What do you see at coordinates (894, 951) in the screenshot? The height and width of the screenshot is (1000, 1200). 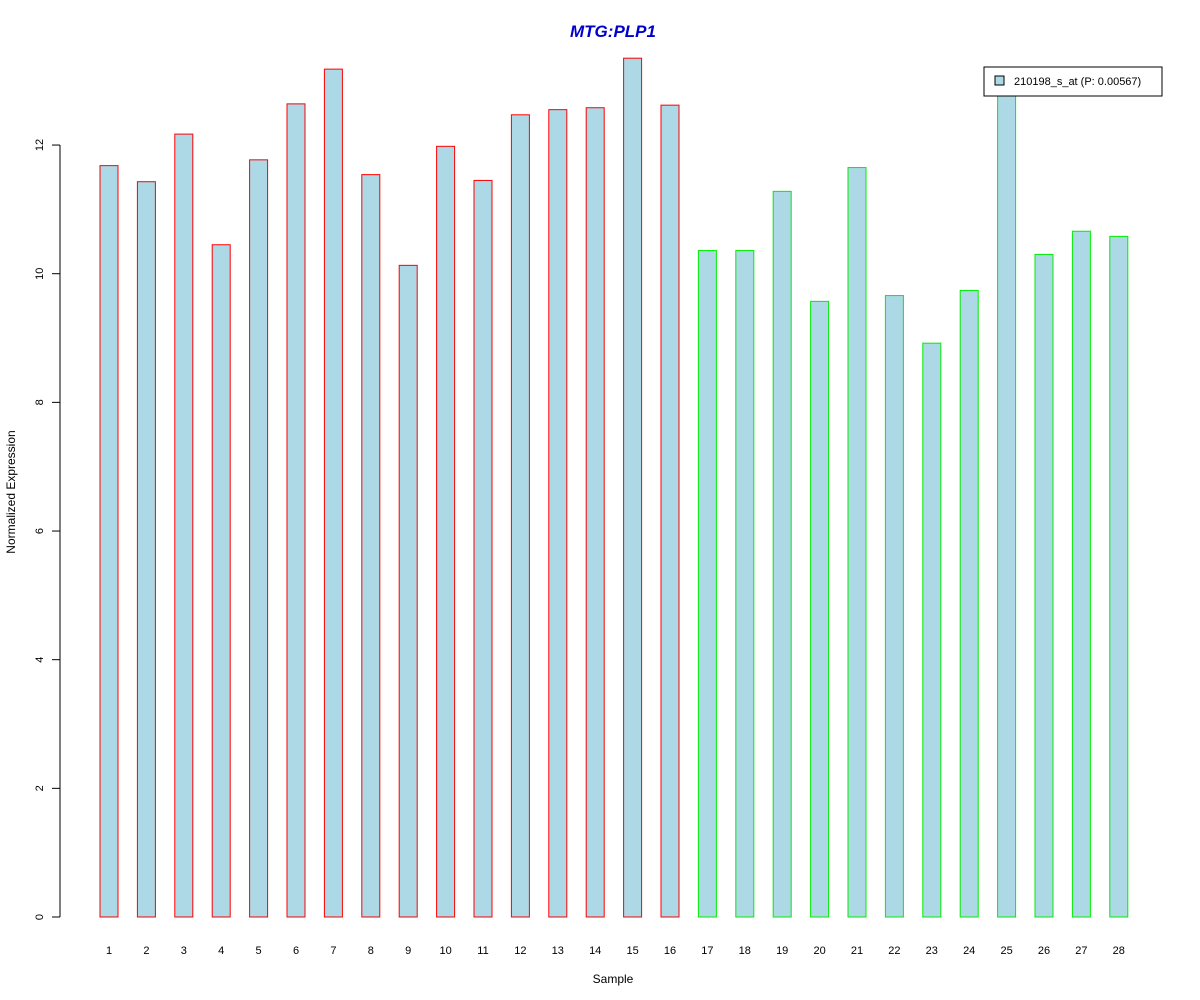 I see `x-tick-label: 22` at bounding box center [894, 951].